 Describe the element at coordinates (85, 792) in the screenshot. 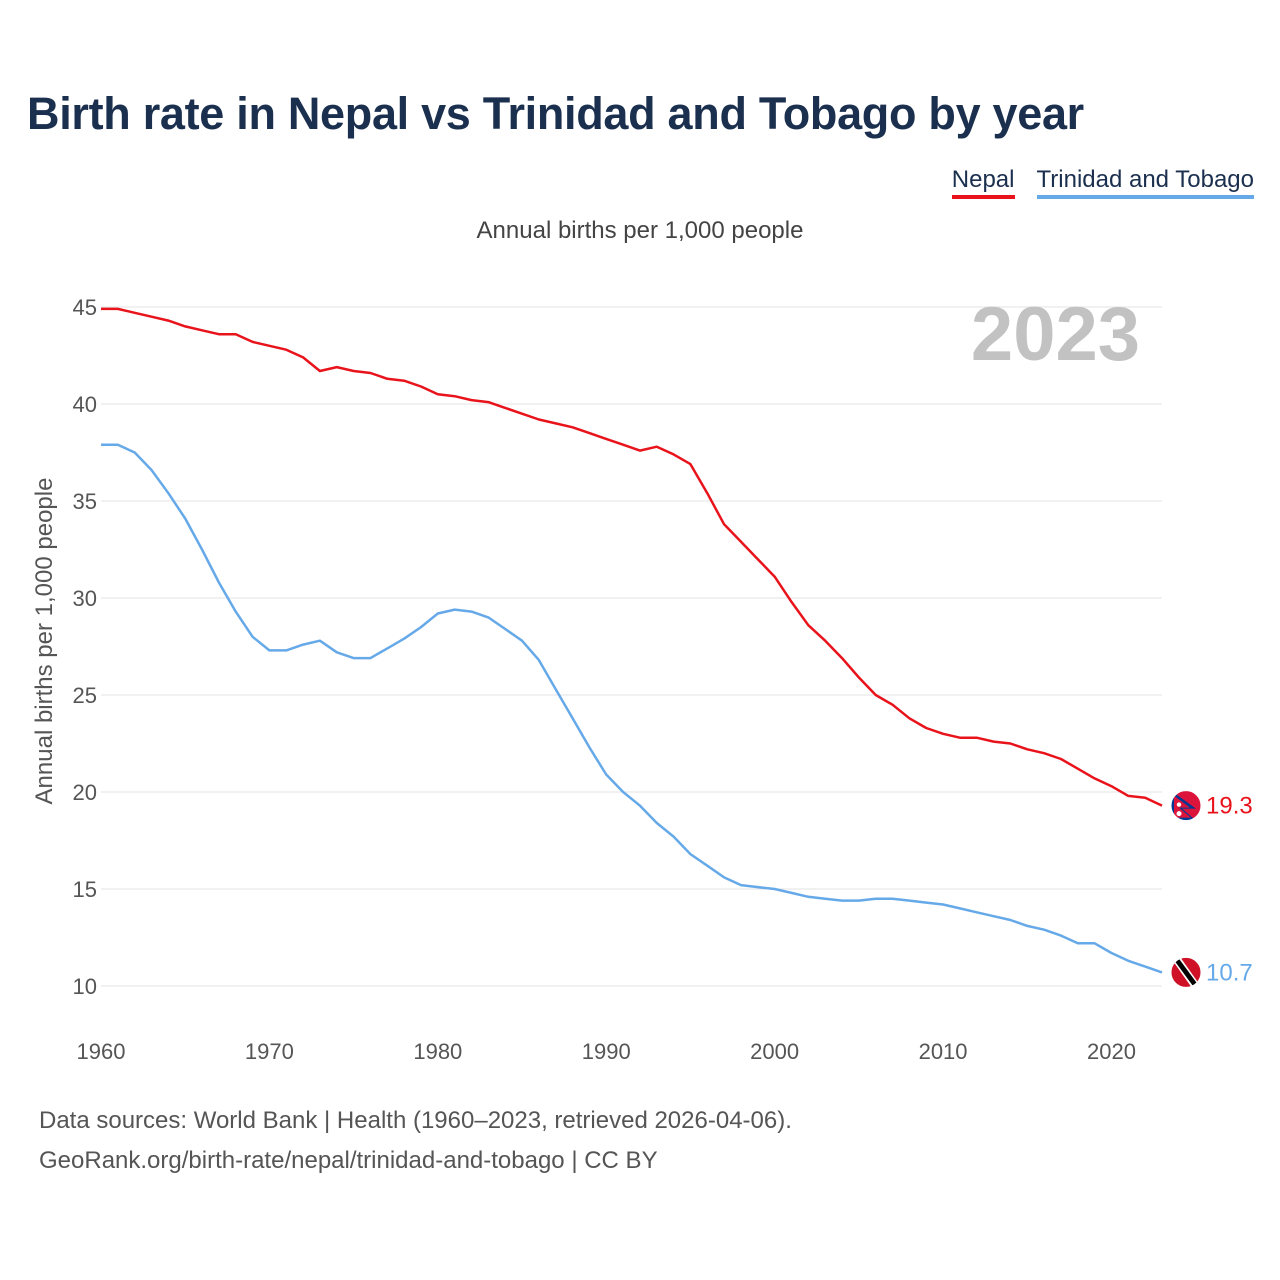

I see `y-tick-label: 20` at that location.